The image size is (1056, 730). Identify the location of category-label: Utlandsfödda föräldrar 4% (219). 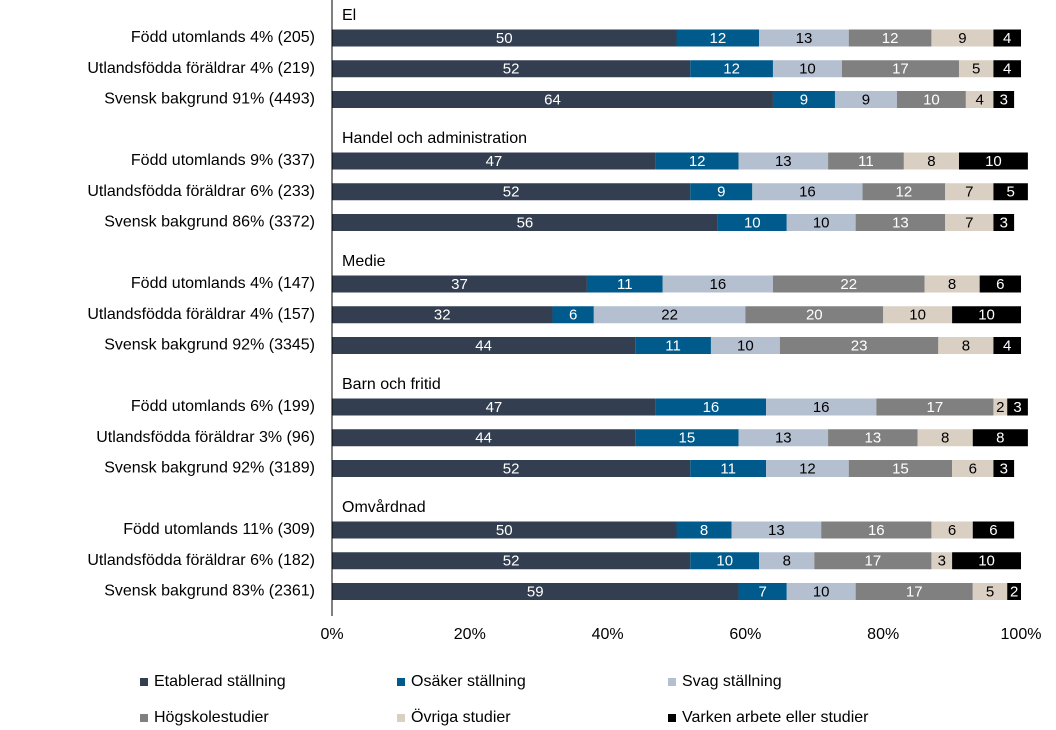
(201, 68).